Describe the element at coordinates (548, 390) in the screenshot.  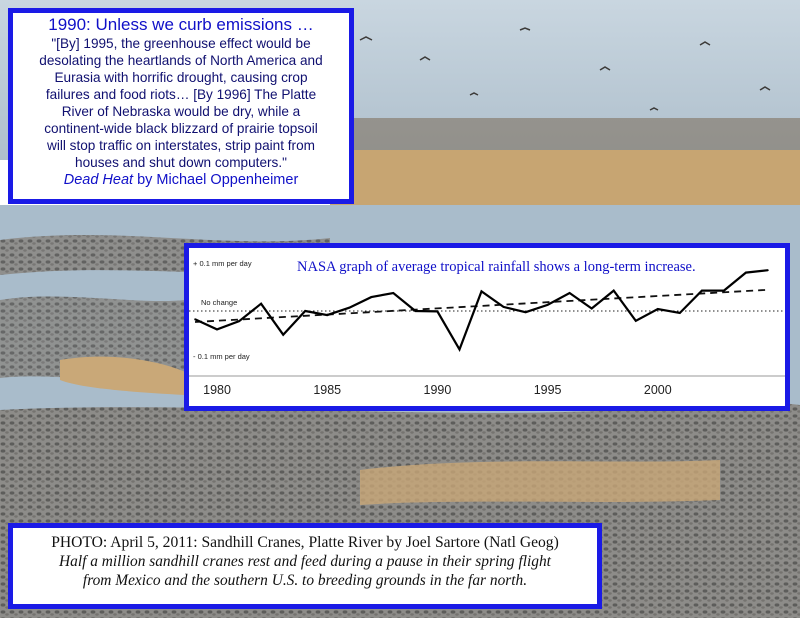
I see `x-tick-label: 1995` at that location.